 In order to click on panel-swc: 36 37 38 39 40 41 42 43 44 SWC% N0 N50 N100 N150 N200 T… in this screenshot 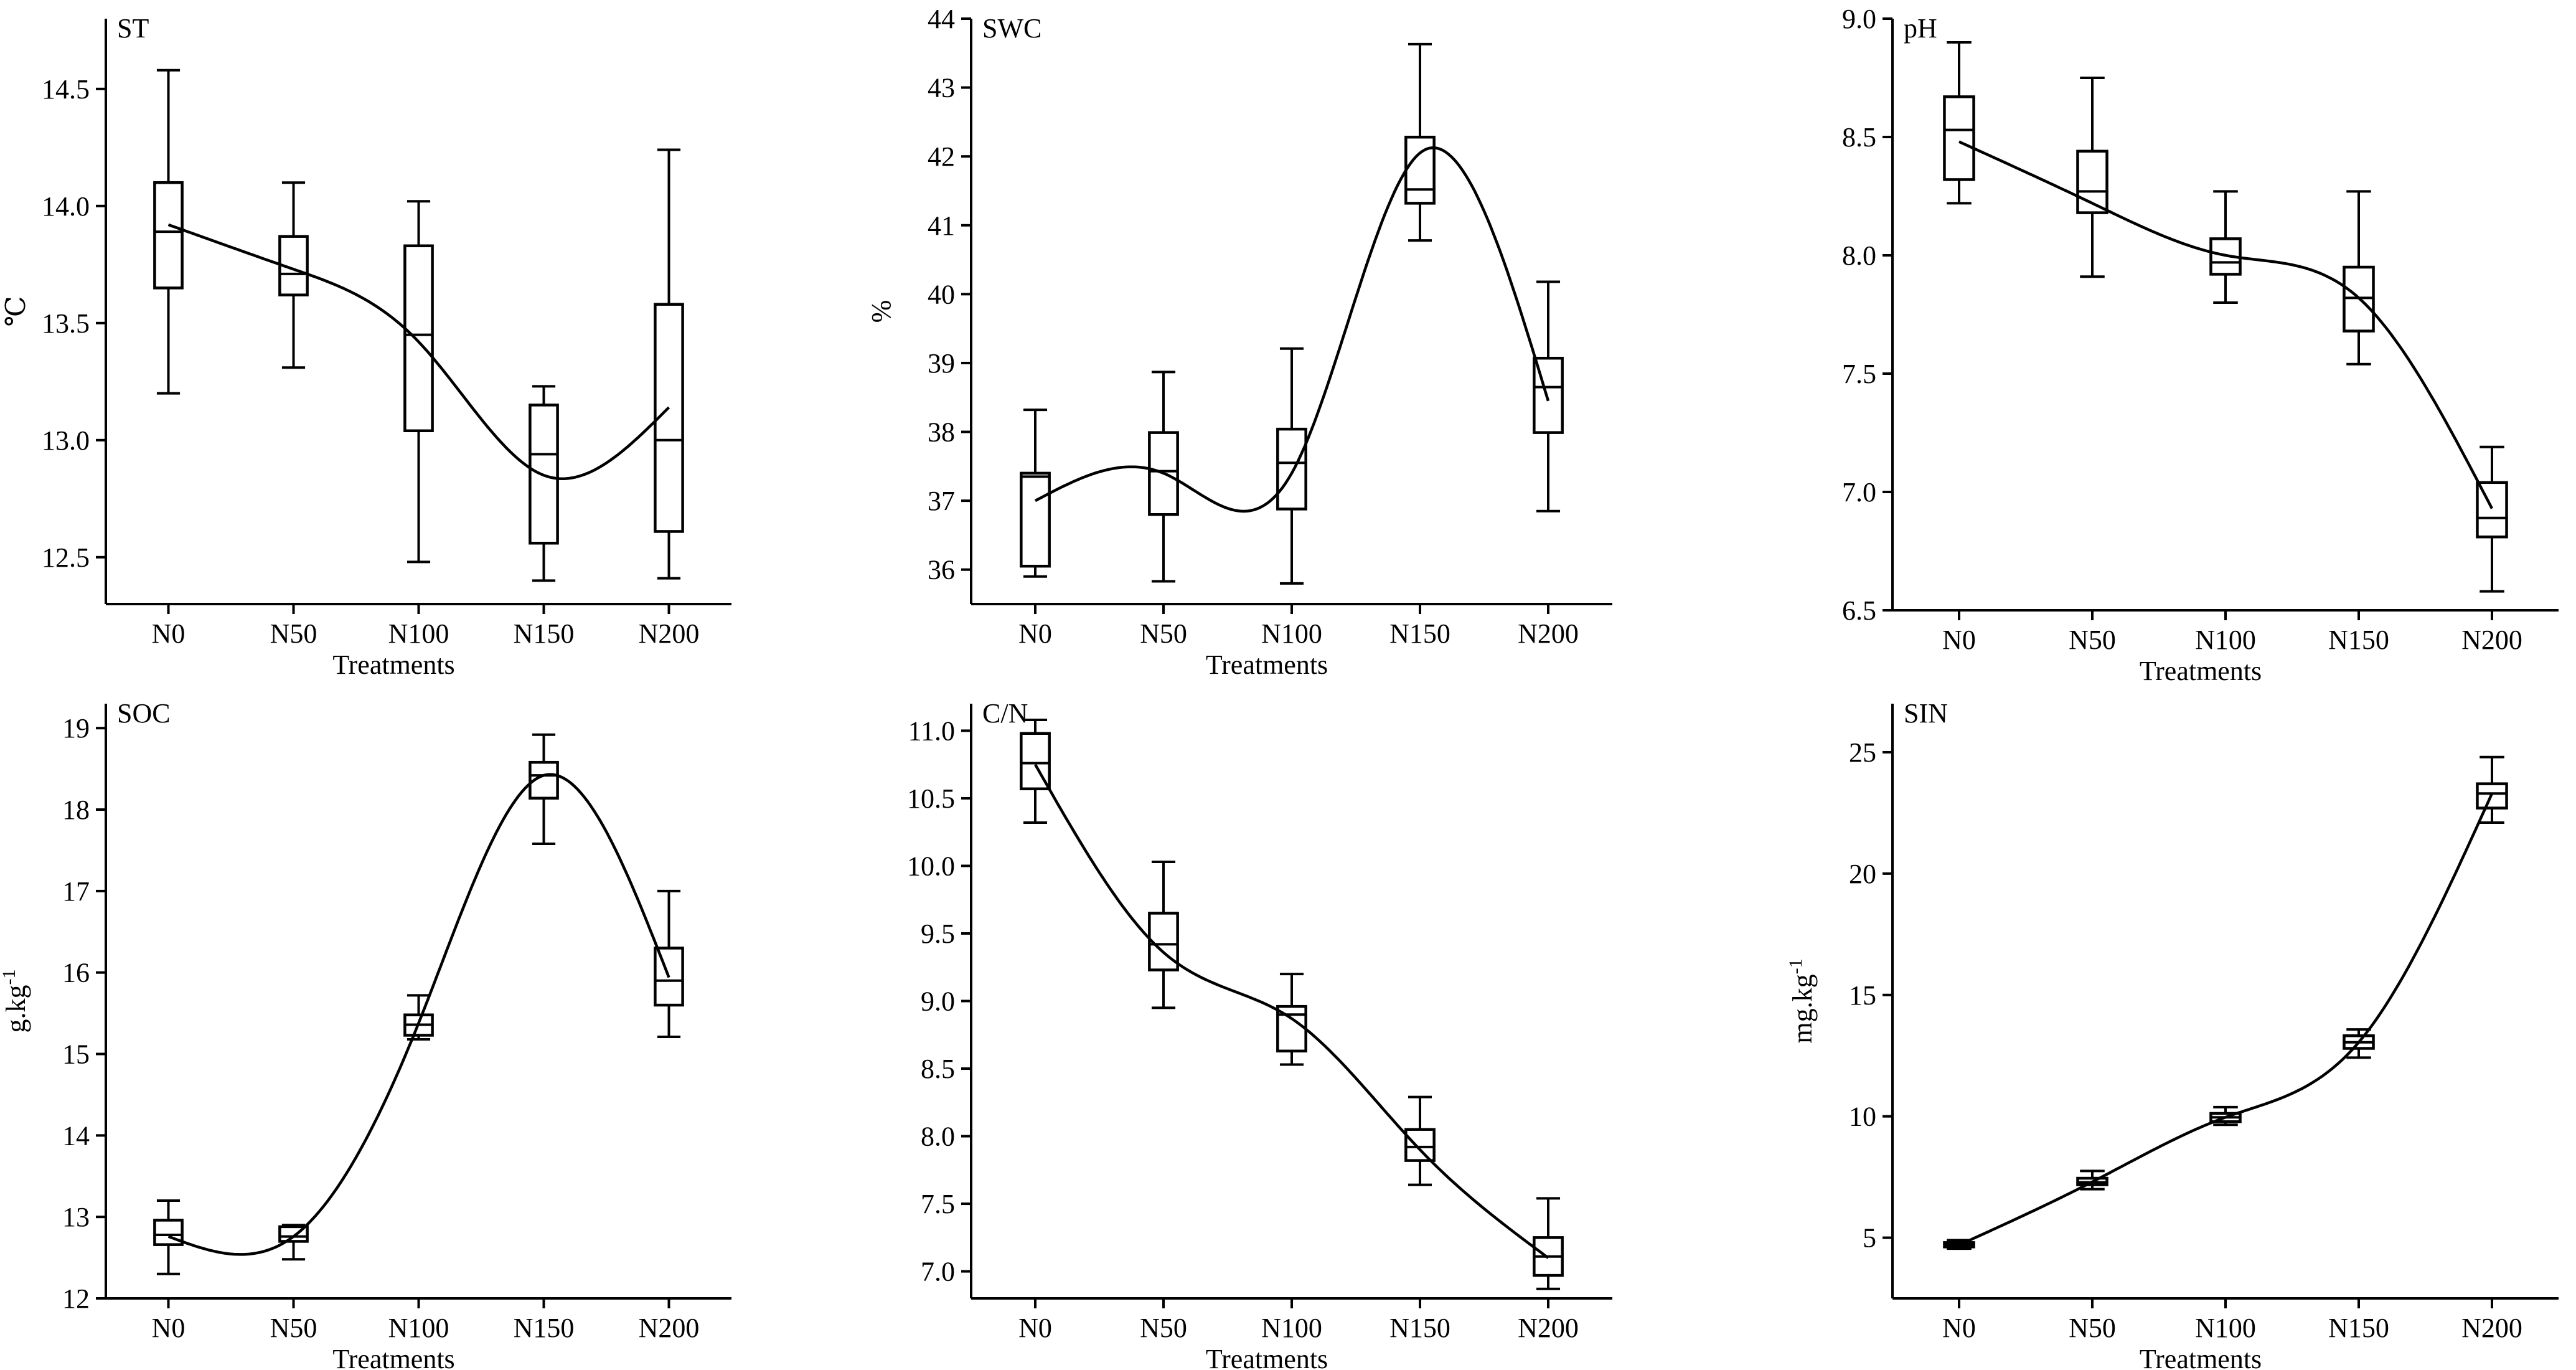, I will do `click(1239, 342)`.